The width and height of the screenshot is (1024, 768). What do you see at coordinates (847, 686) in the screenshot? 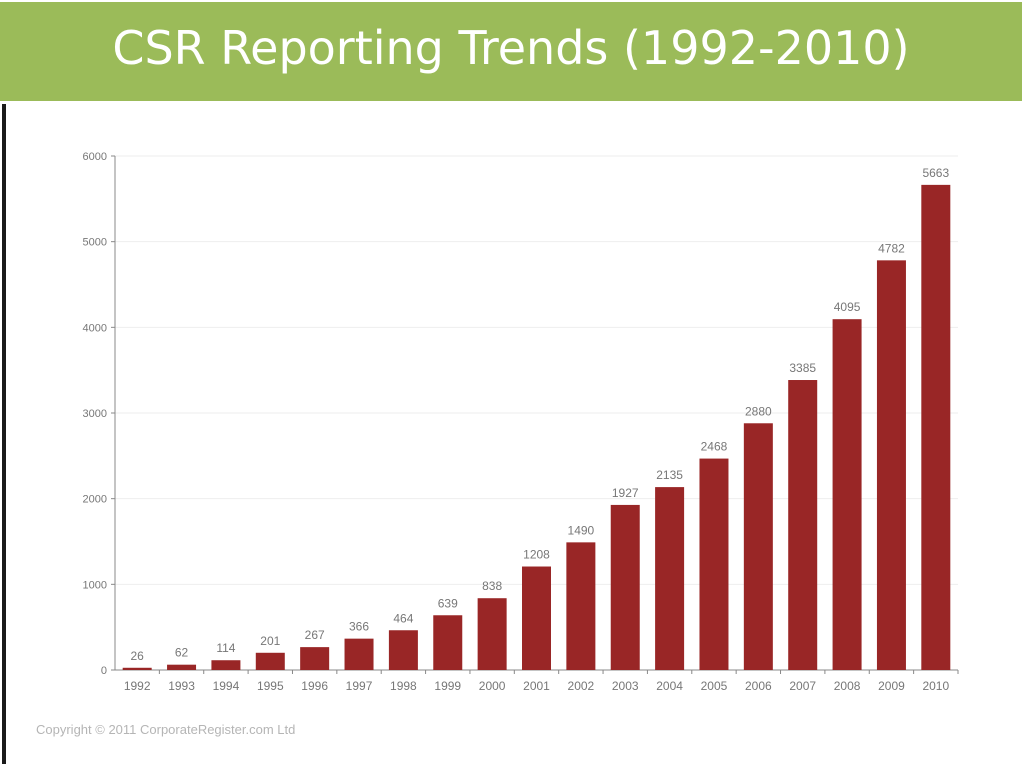
I see `x-tick-label: 2008` at bounding box center [847, 686].